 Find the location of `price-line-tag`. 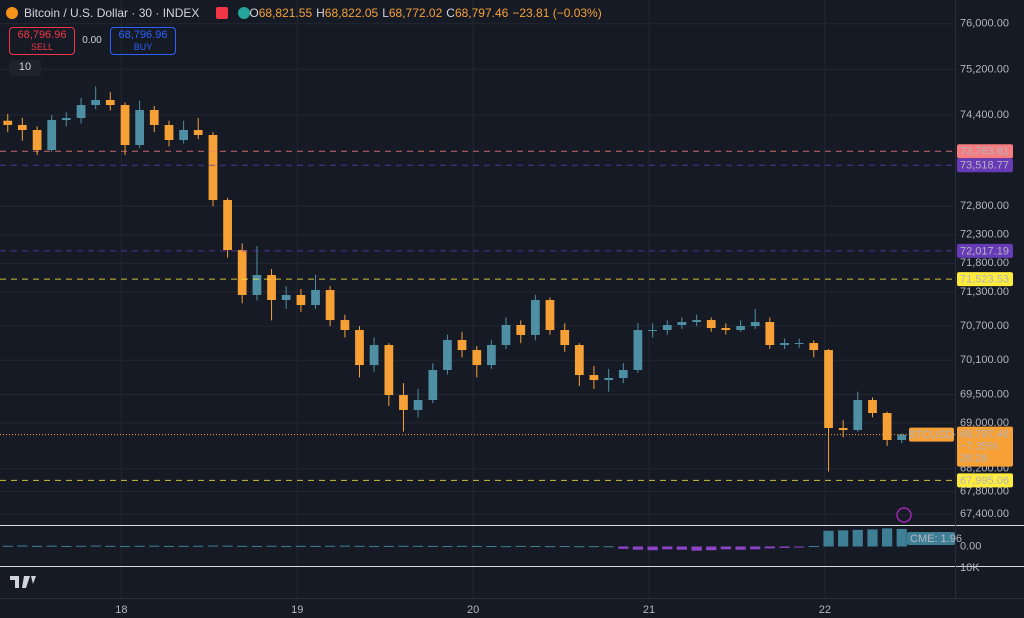

price-line-tag is located at coordinates (985, 250).